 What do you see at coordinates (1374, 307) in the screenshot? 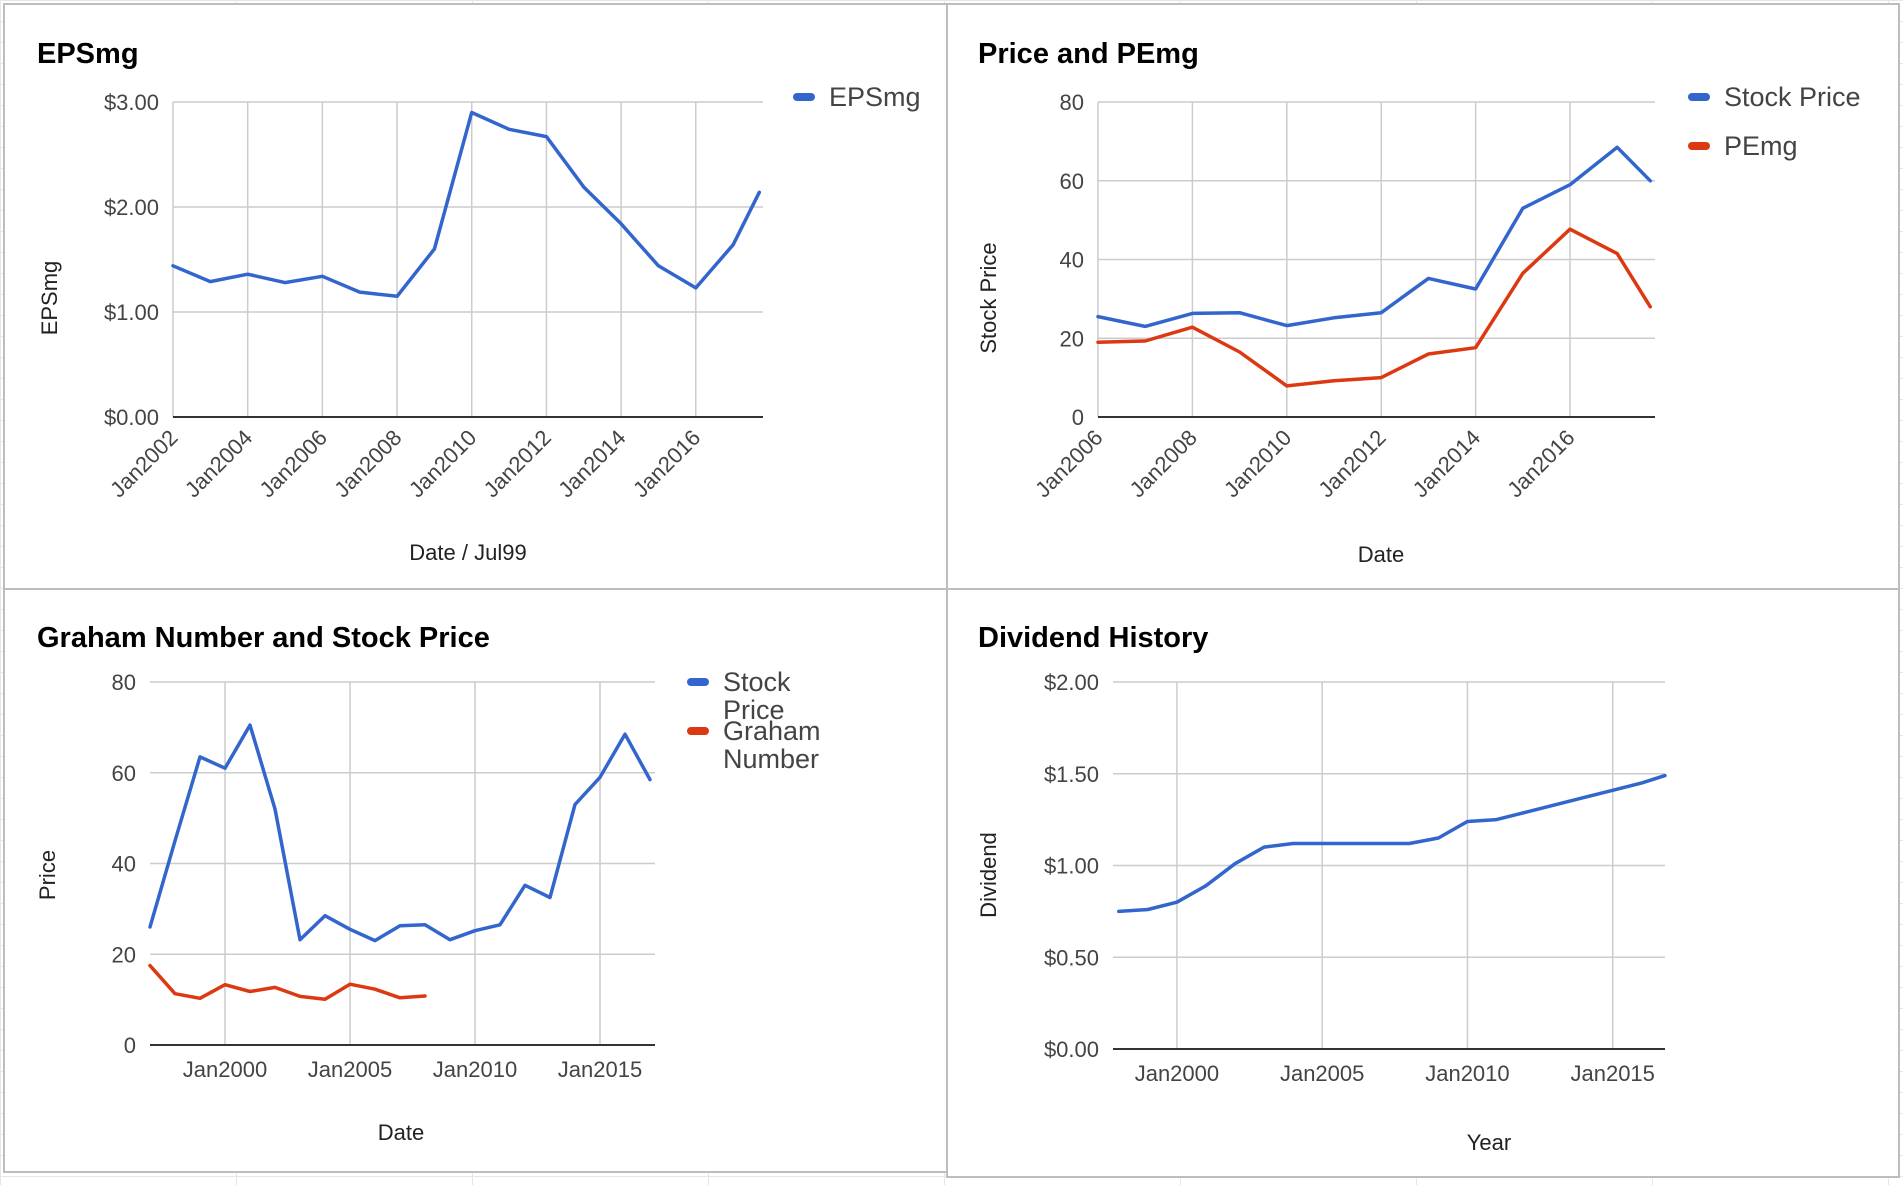
I see `series-line-pemg` at bounding box center [1374, 307].